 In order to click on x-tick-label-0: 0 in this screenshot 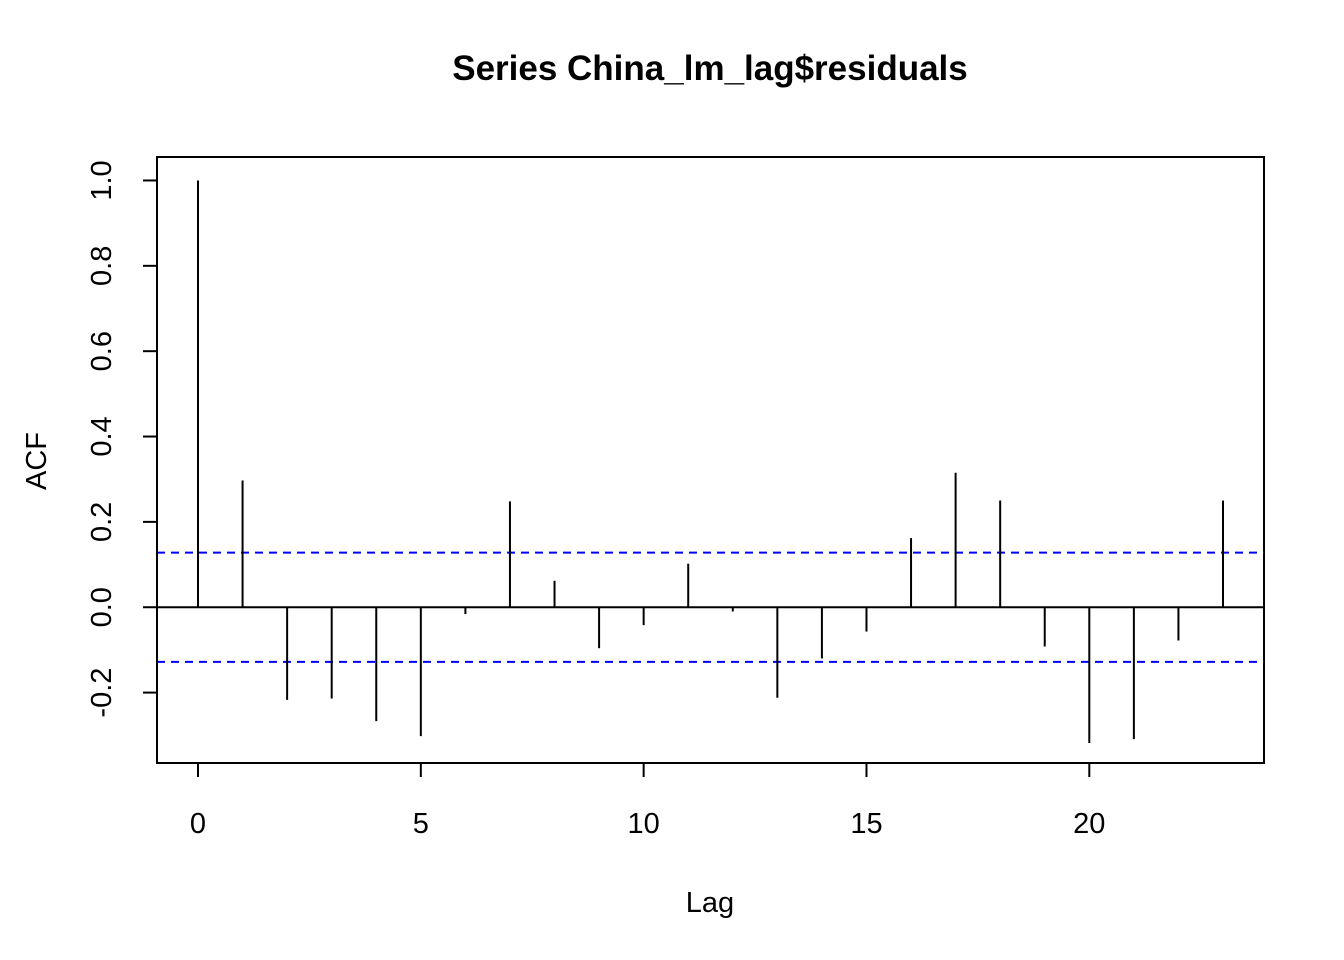, I will do `click(198, 824)`.